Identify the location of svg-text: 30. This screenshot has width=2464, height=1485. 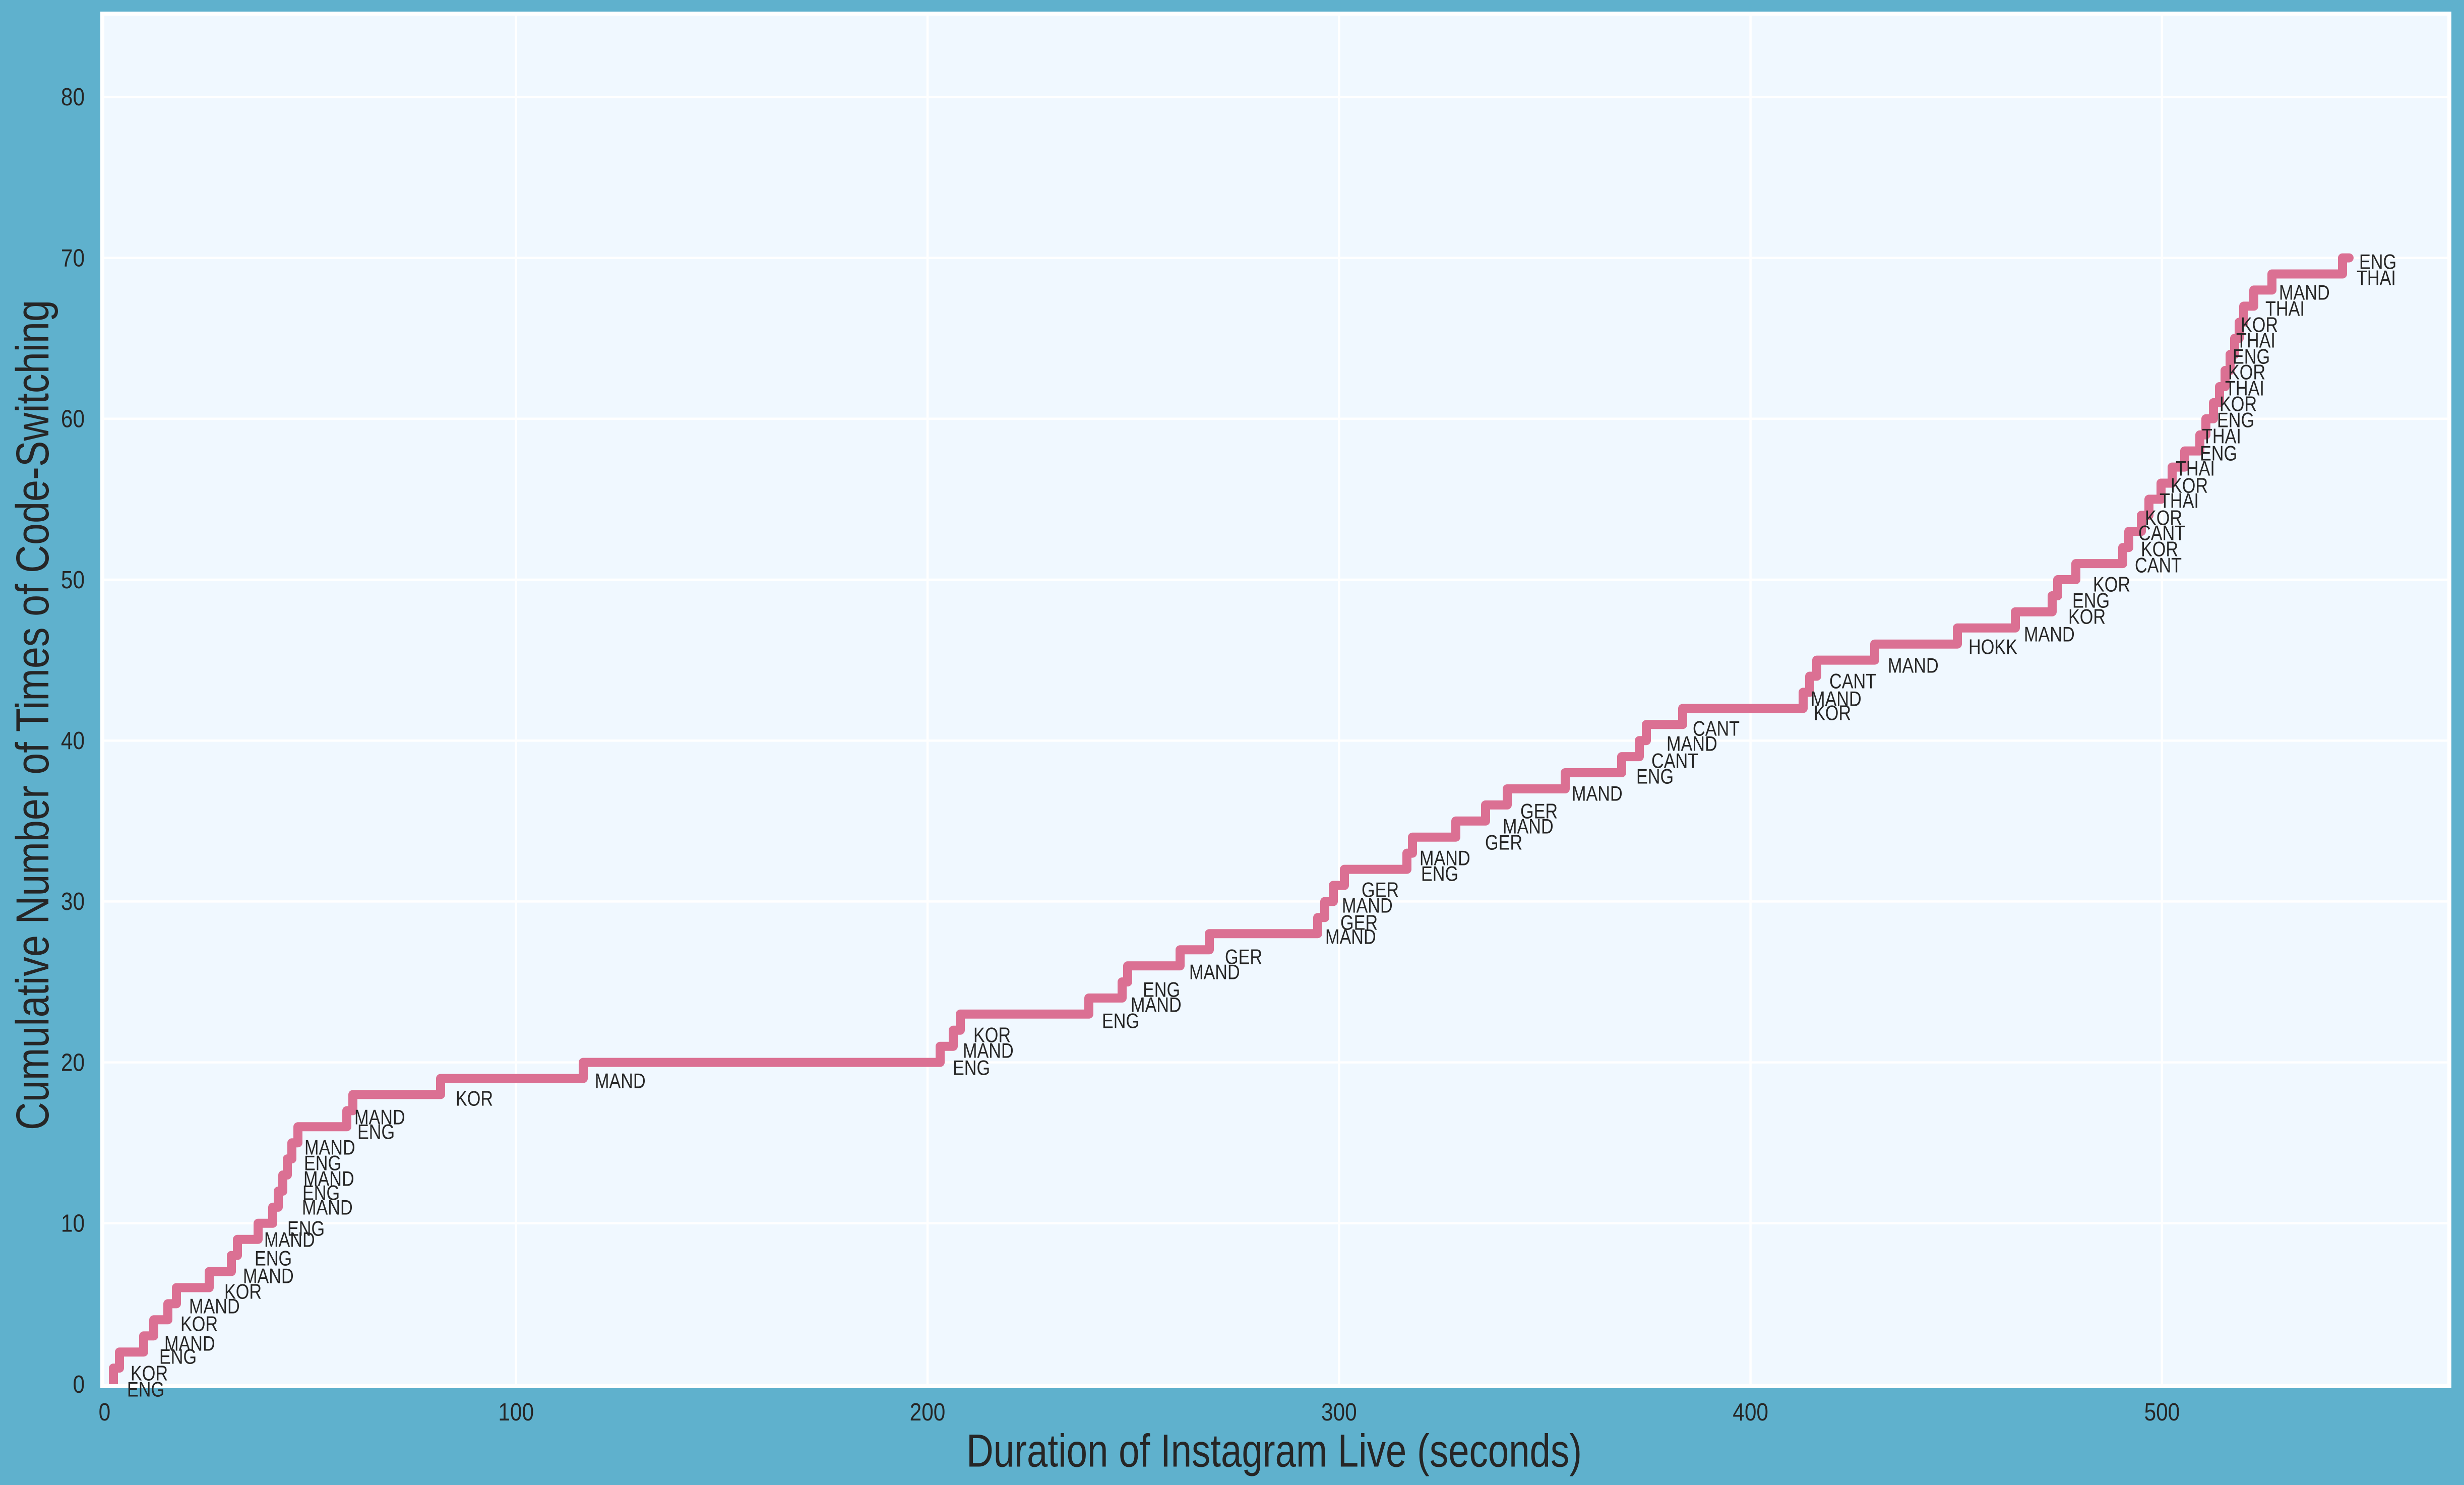
(73, 901).